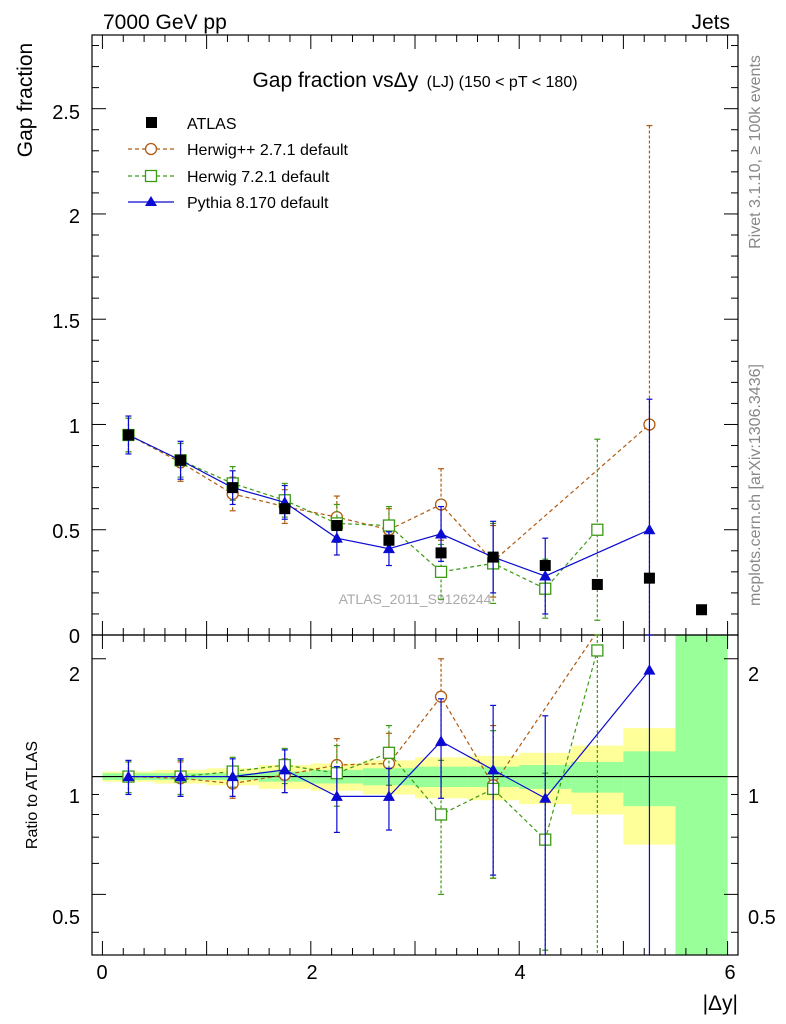  I want to click on main-y-tick-label: 0.5, so click(66, 532).